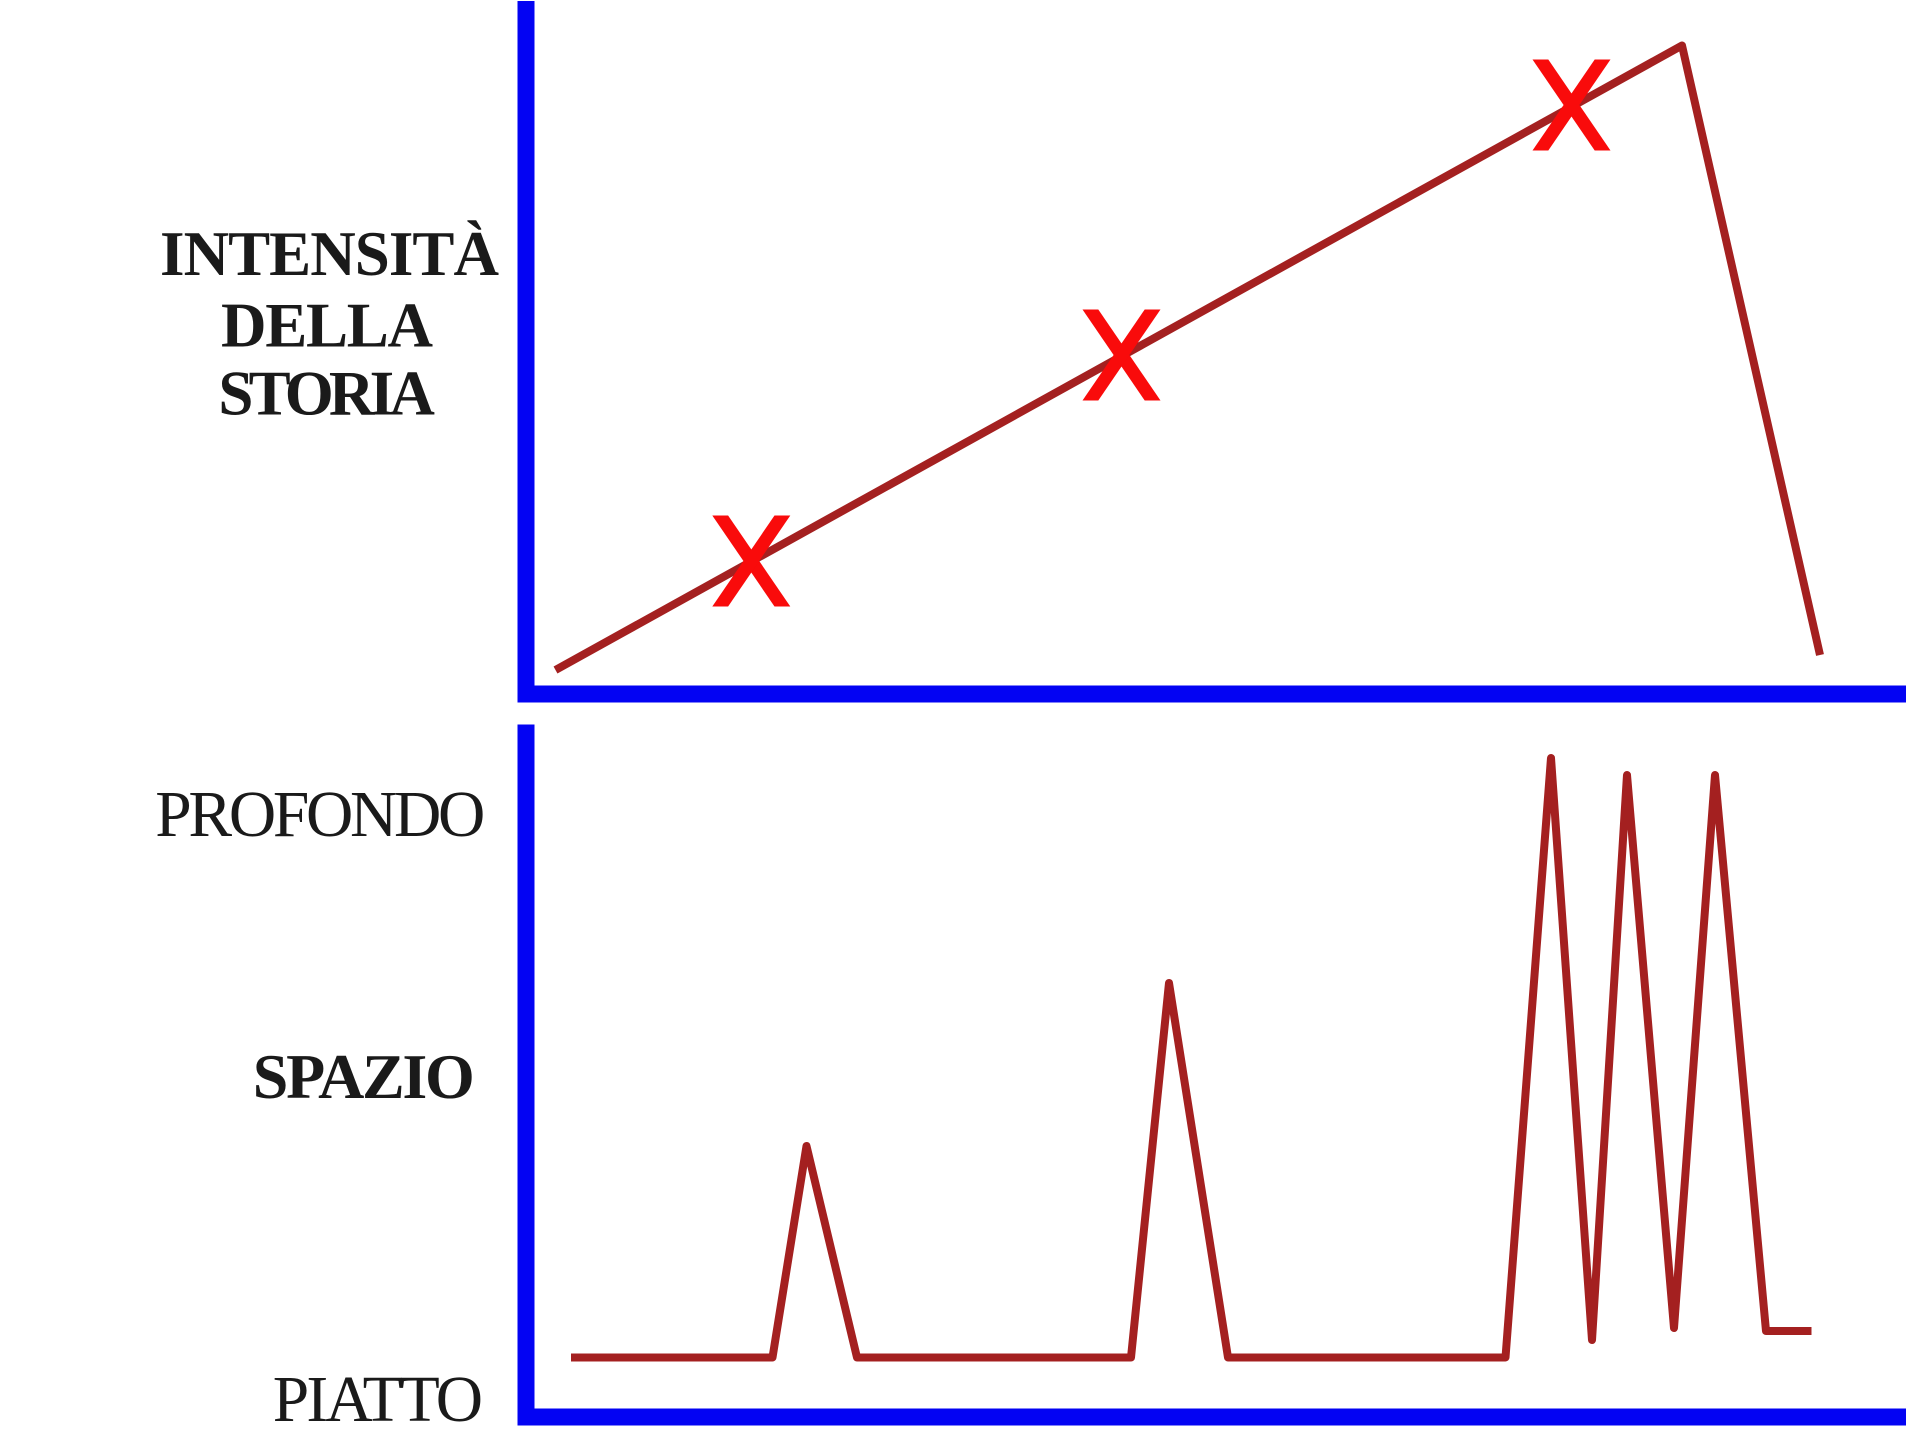  I want to click on svg-text: INTENSITÀ, so click(330, 254).